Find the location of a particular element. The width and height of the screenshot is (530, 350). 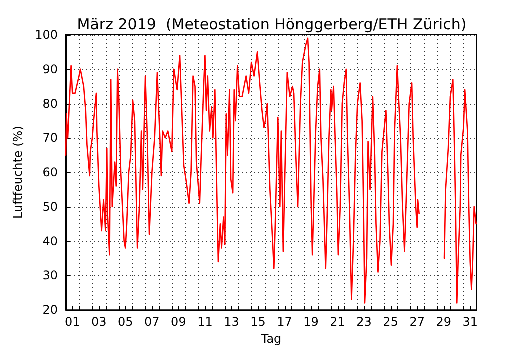

x-tick-label: 17 is located at coordinates (284, 322).